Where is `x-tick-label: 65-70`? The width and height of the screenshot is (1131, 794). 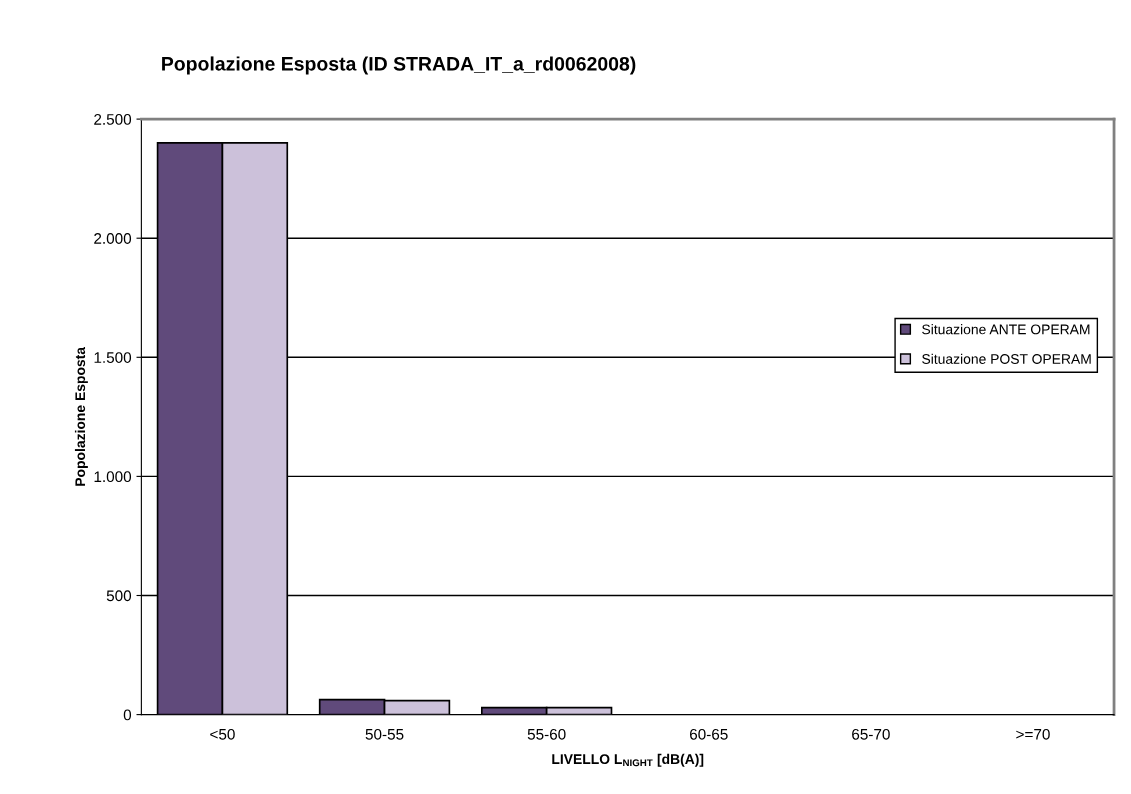 x-tick-label: 65-70 is located at coordinates (871, 734).